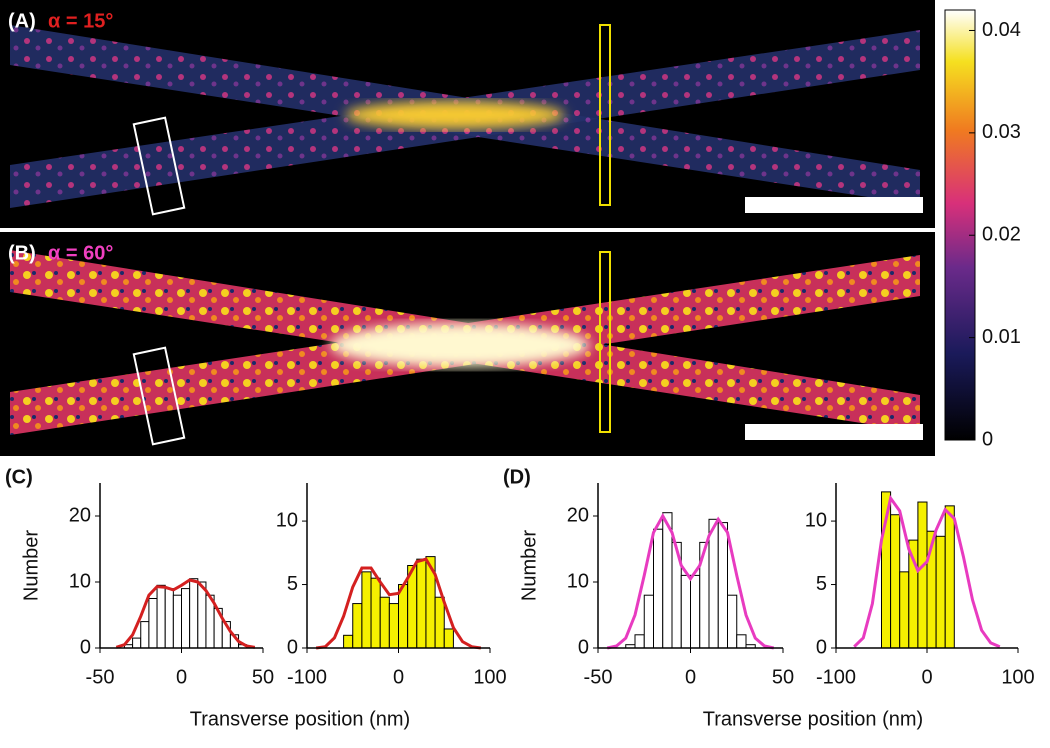  What do you see at coordinates (987, 439) in the screenshot?
I see `colorbar-tick-label: 0` at bounding box center [987, 439].